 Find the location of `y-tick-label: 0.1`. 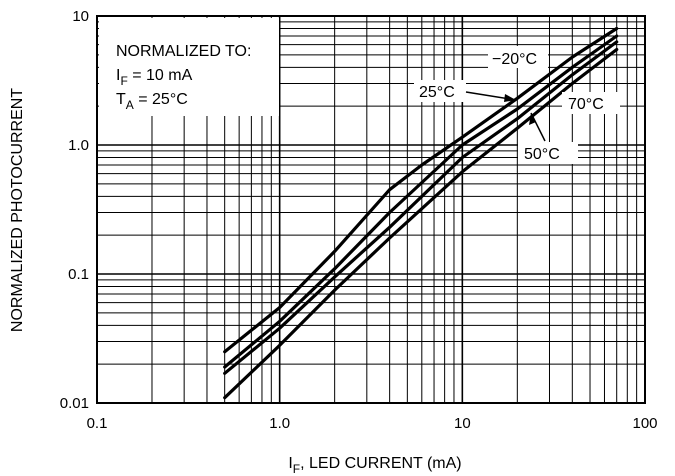

y-tick-label: 0.1 is located at coordinates (78, 274).